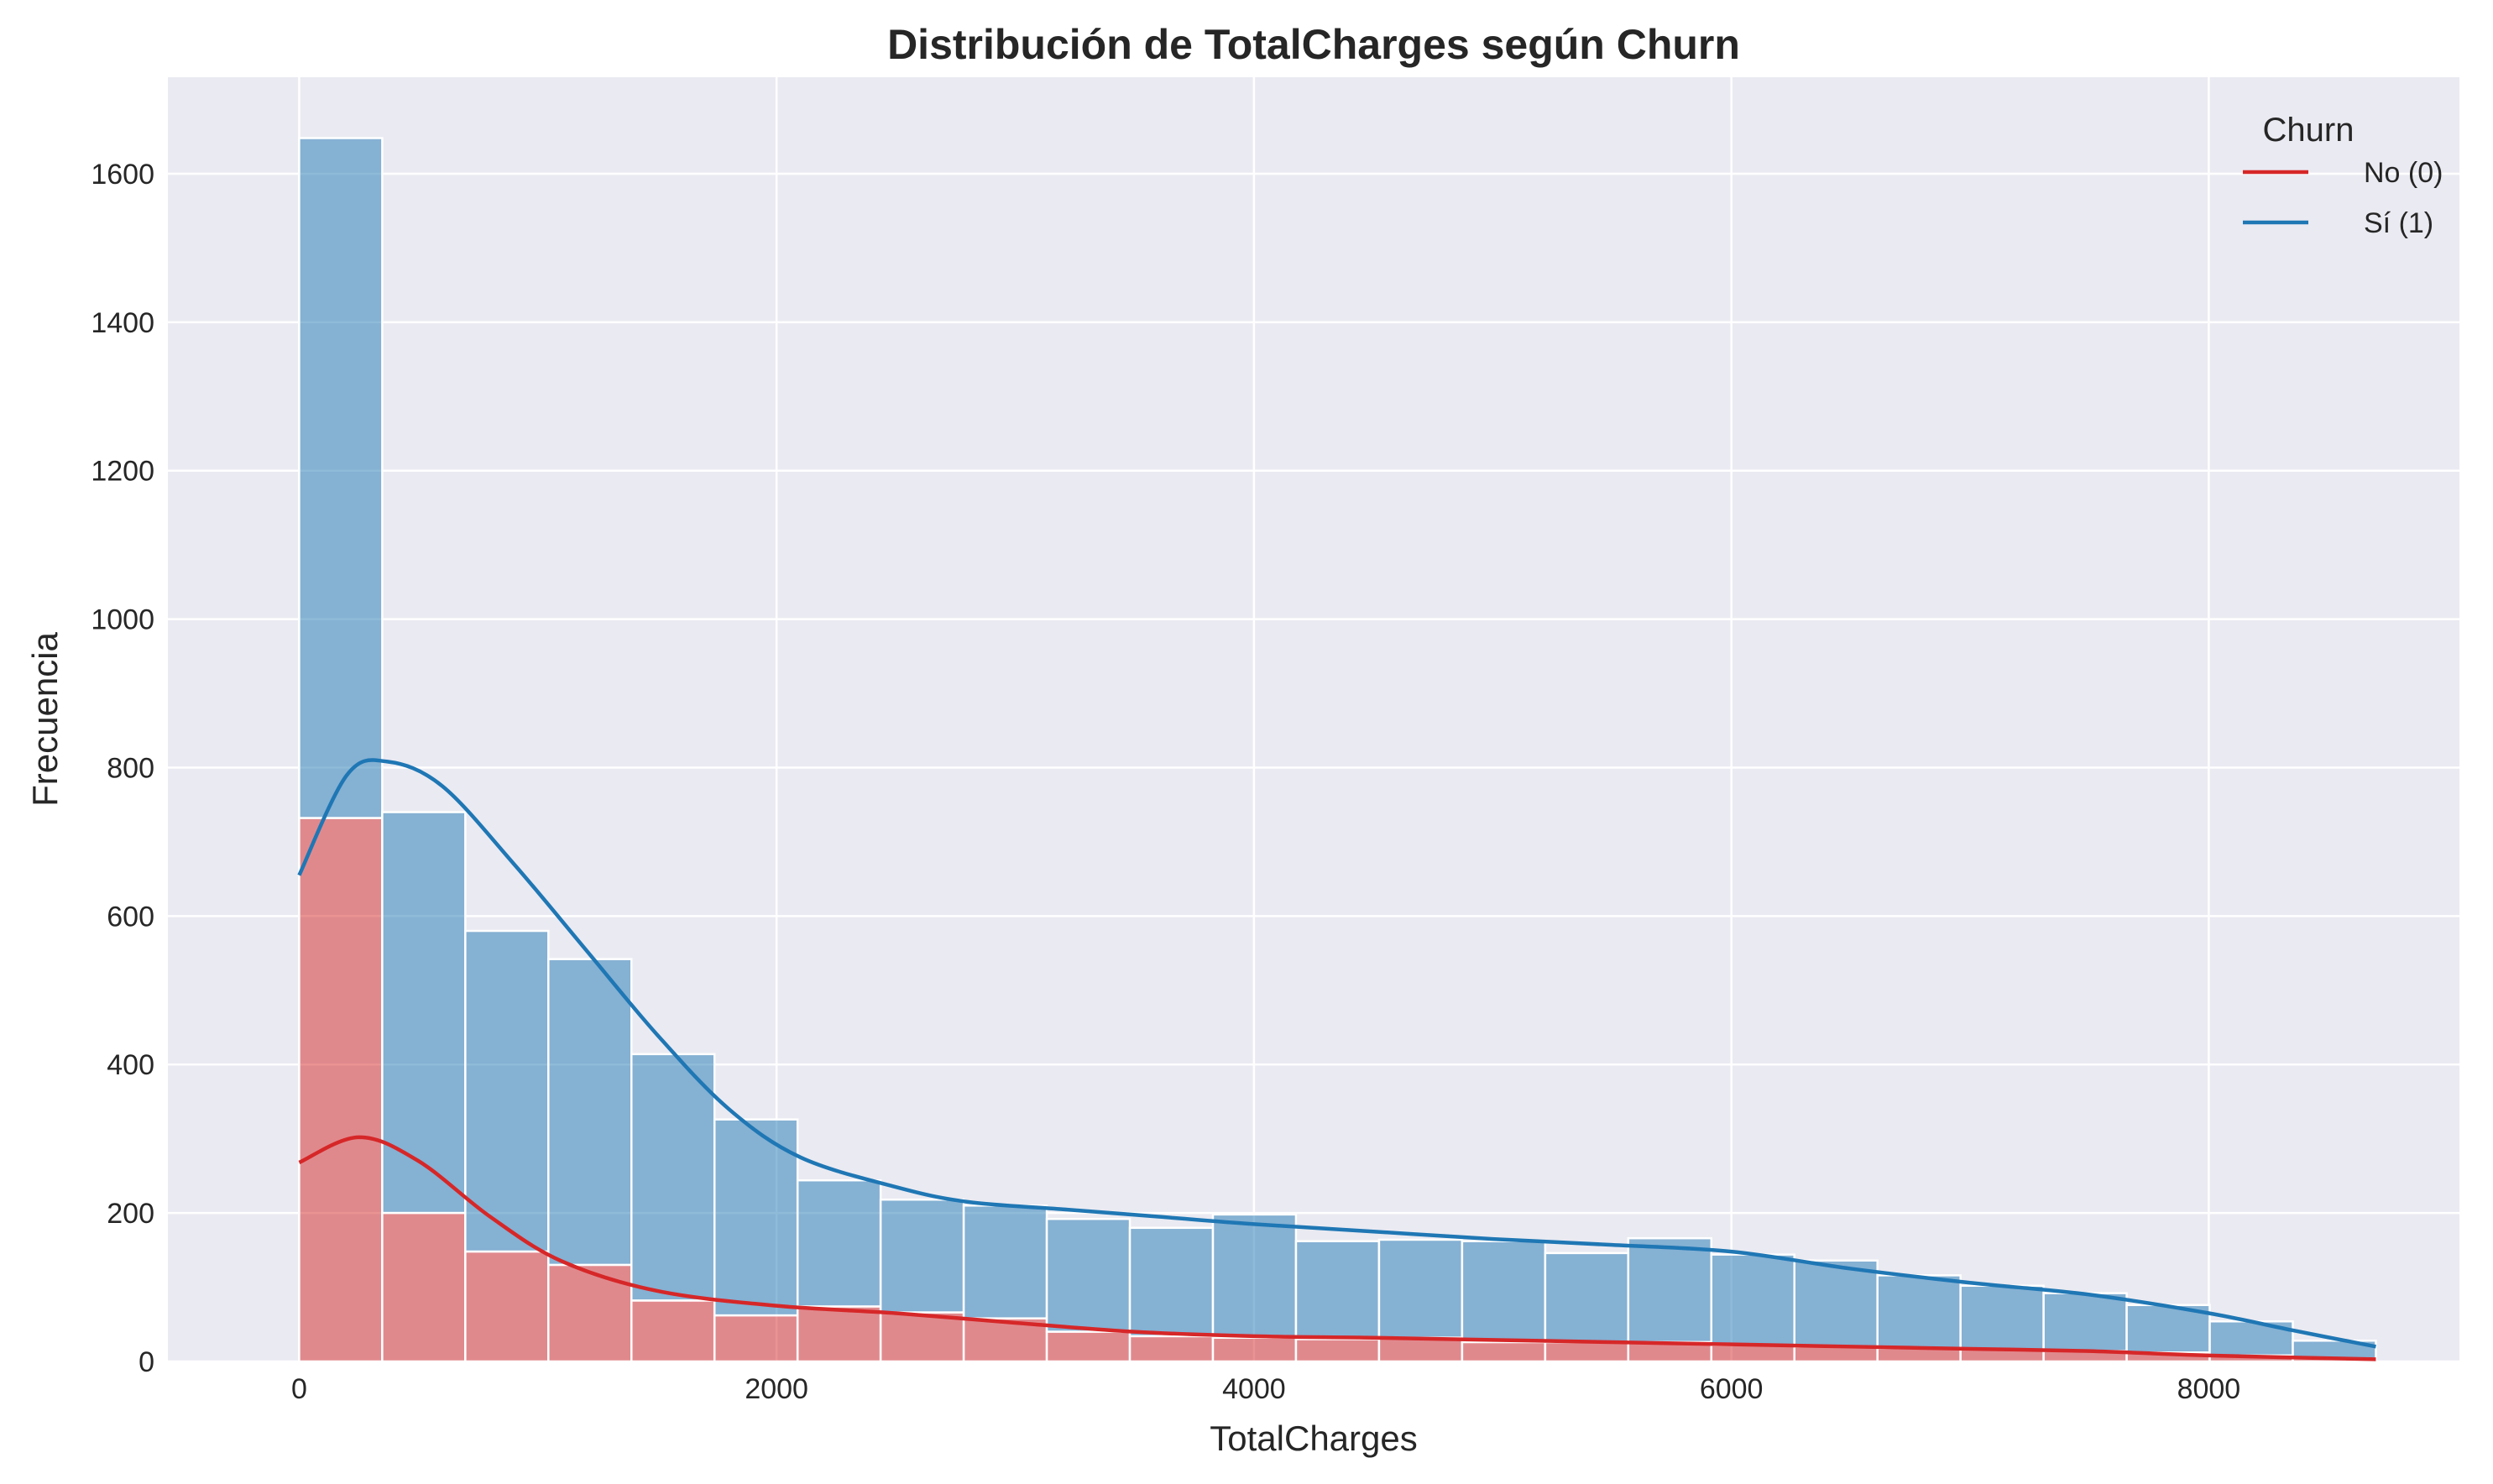  What do you see at coordinates (1313, 44) in the screenshot?
I see `chart-title: Distribución de TotalCharges según Churn` at bounding box center [1313, 44].